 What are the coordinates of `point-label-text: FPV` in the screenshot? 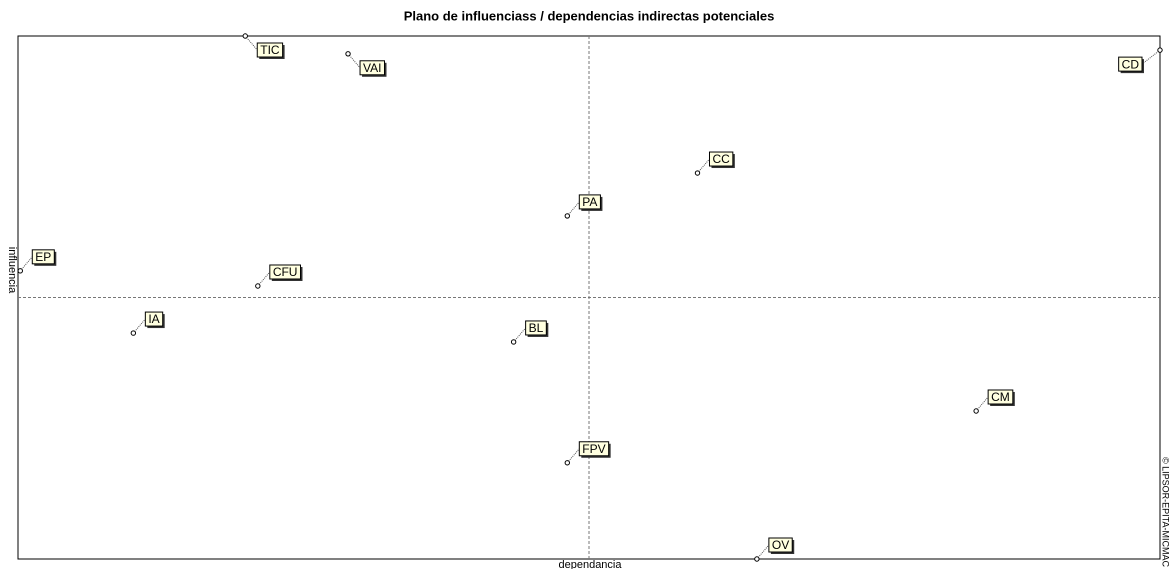 It's located at (593, 449).